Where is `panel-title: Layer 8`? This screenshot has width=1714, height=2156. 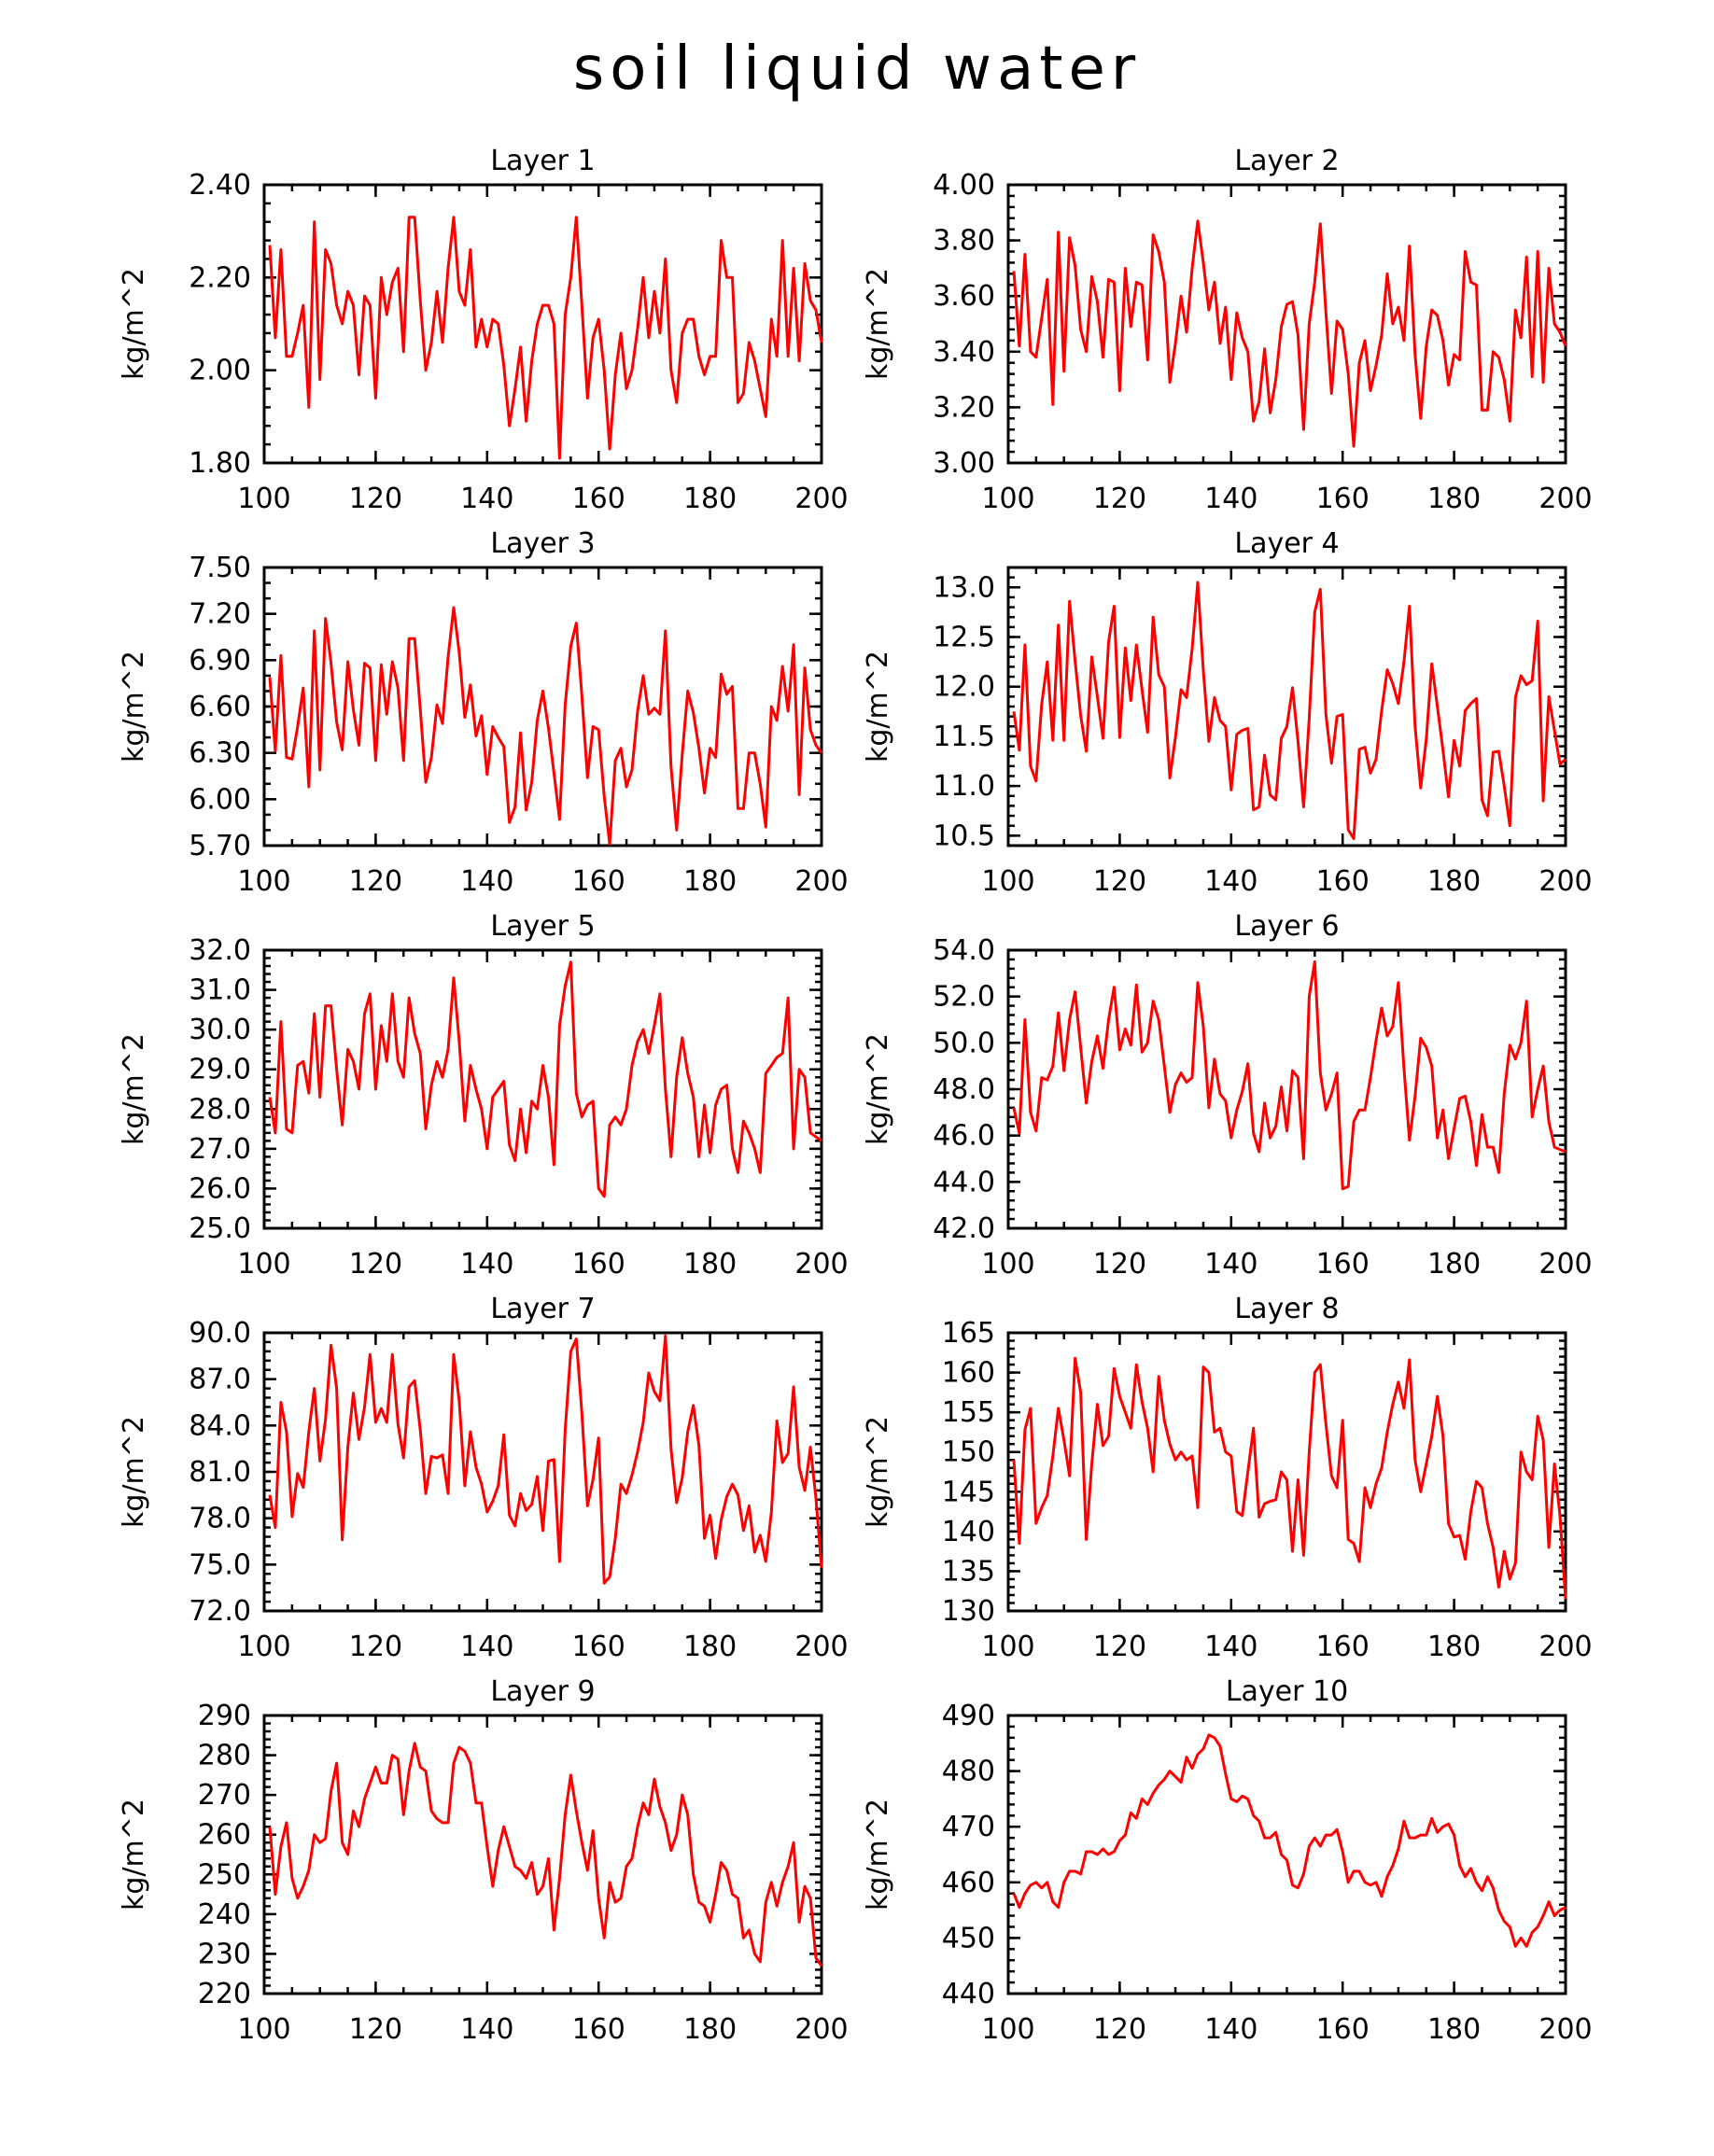
panel-title: Layer 8 is located at coordinates (1287, 1309).